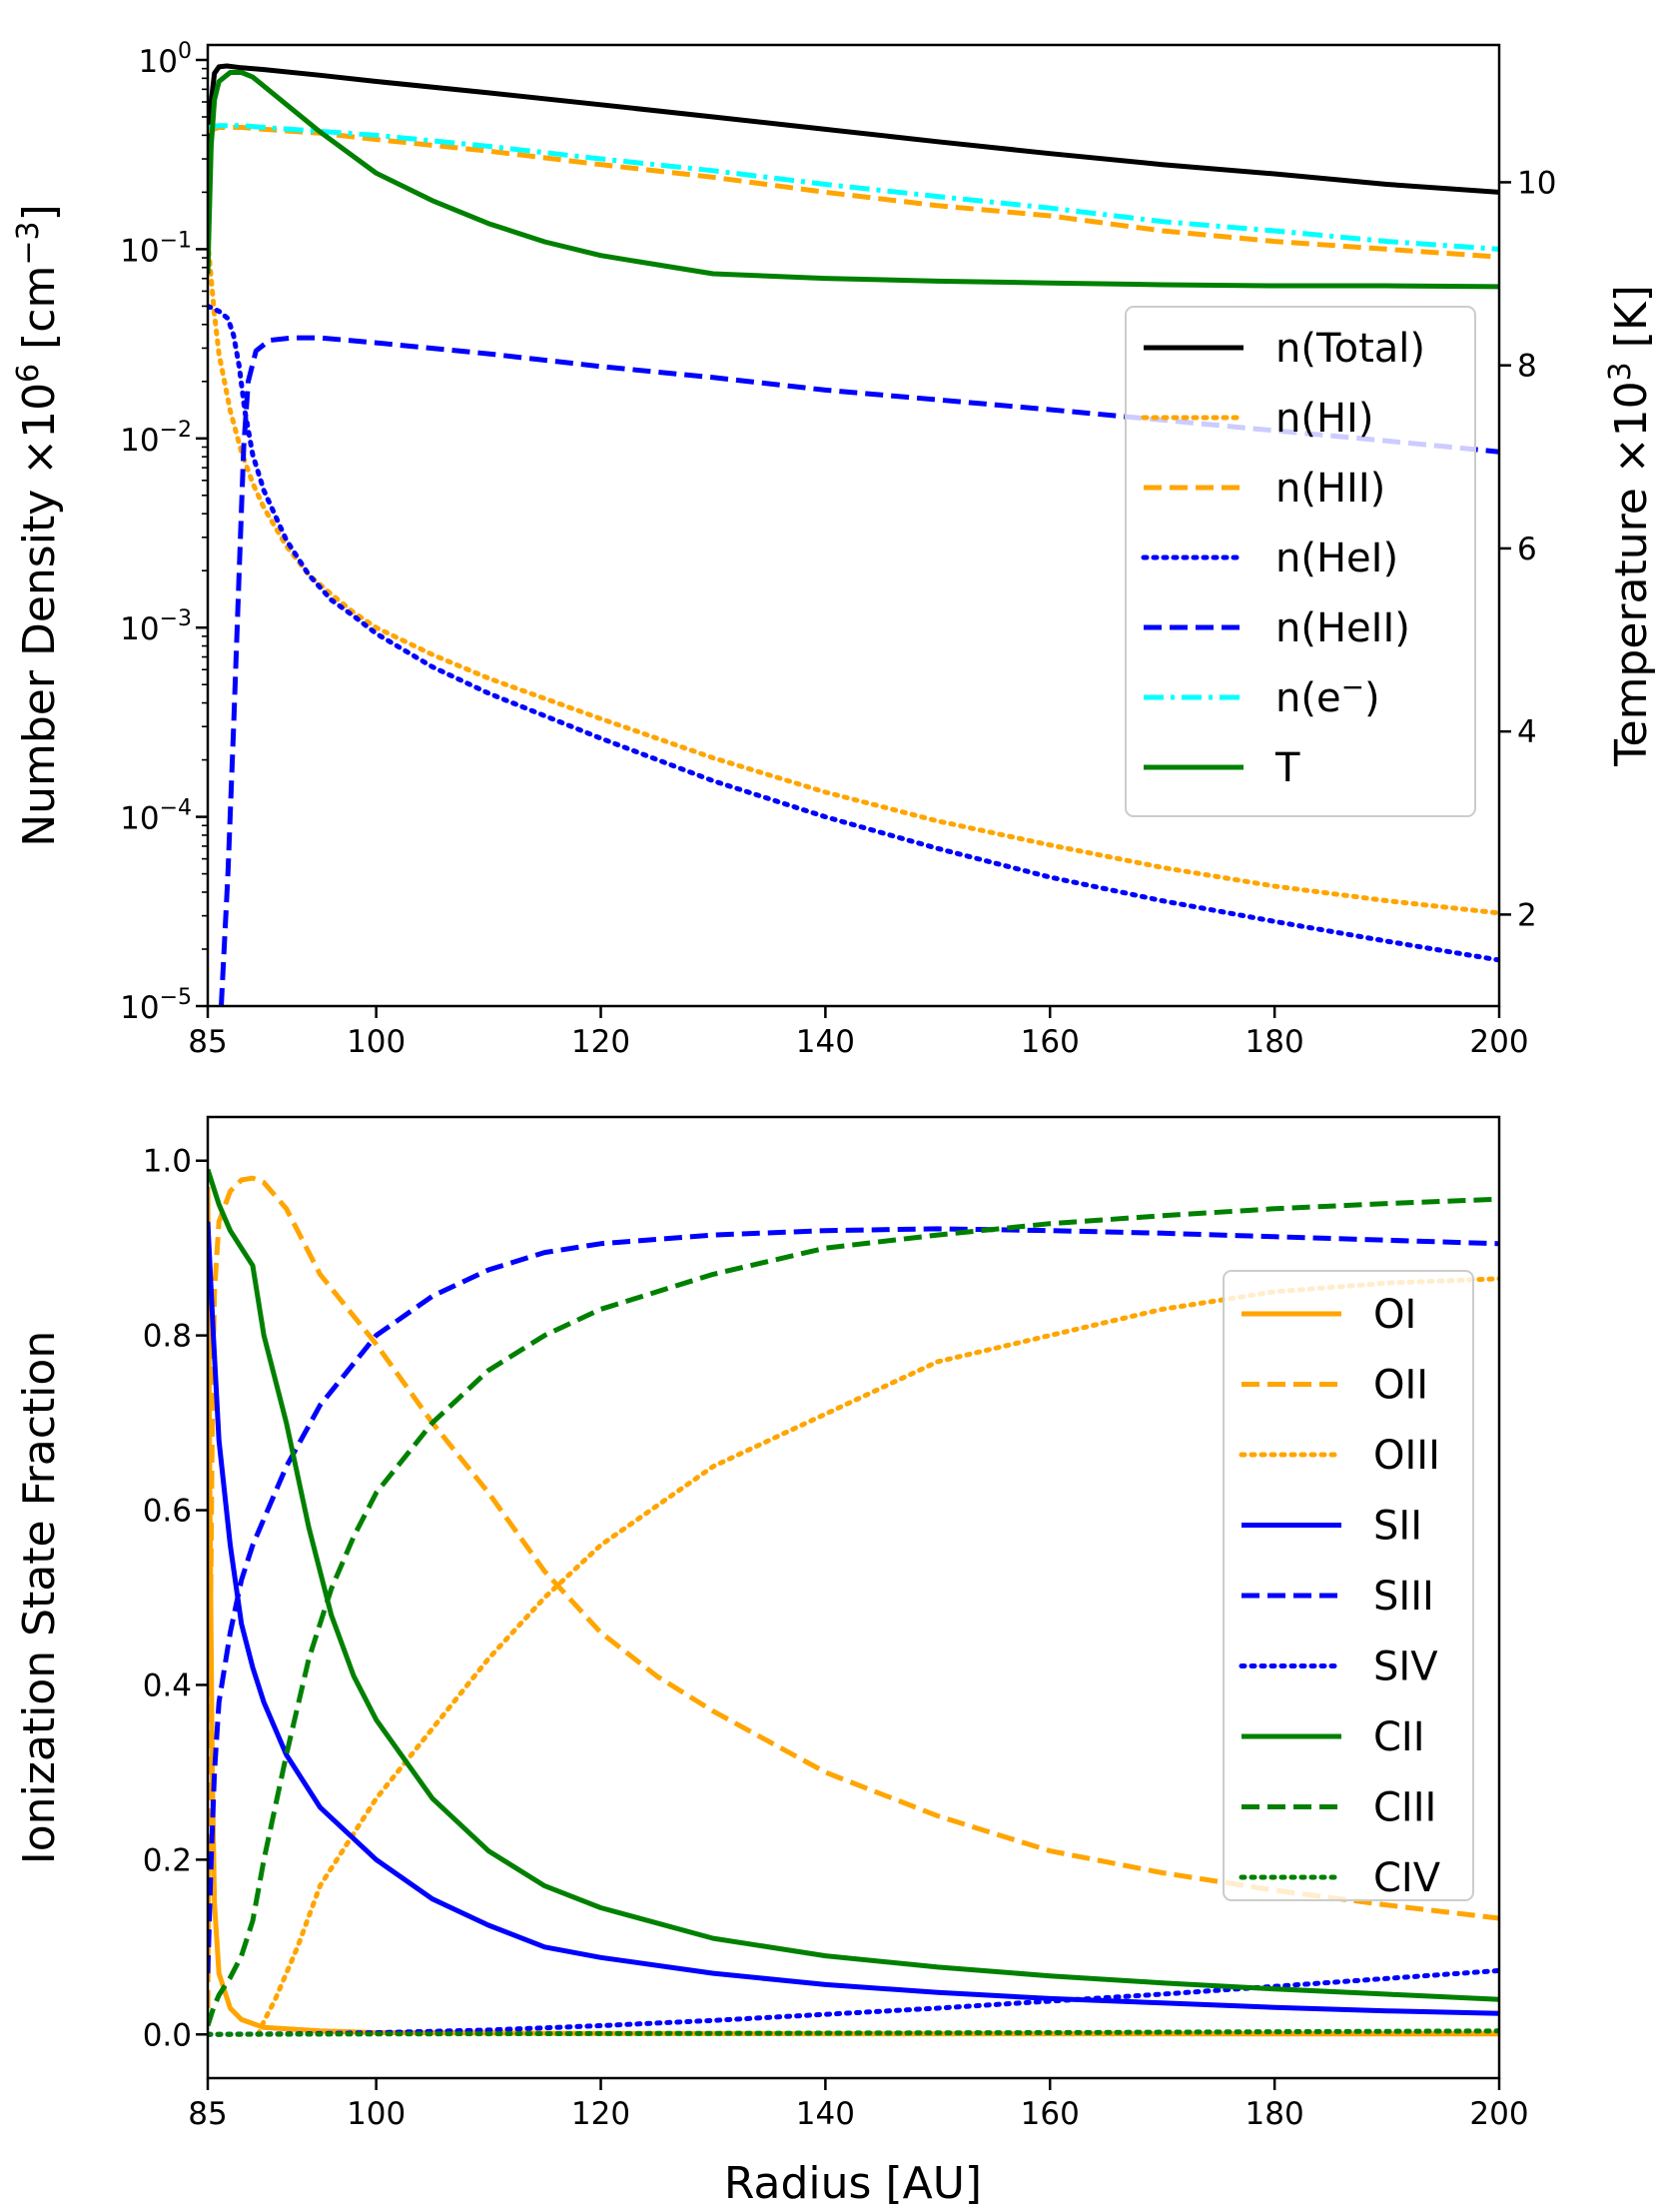 This screenshot has height=2212, width=1659. I want to click on bot-xtick-label: 100, so click(376, 2114).